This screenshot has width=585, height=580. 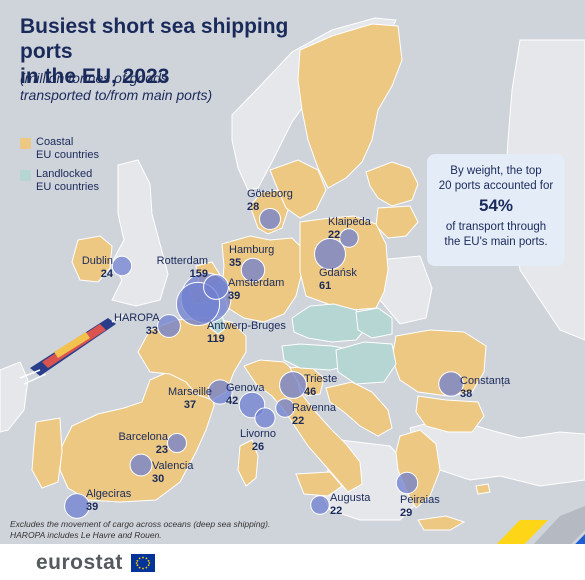 What do you see at coordinates (143, 563) in the screenshot?
I see `eu-flag-icon` at bounding box center [143, 563].